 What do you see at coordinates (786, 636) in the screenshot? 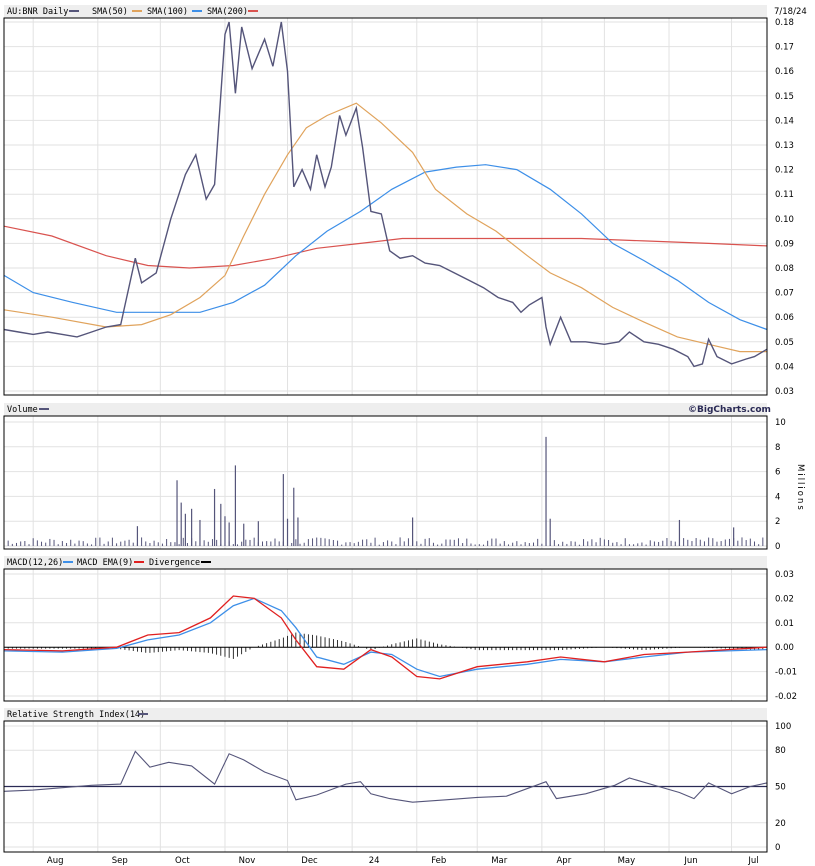
I see `macd-y-ticks: 0.03 0.02 0.01 0.00 -0.01 -0.02` at bounding box center [786, 636].